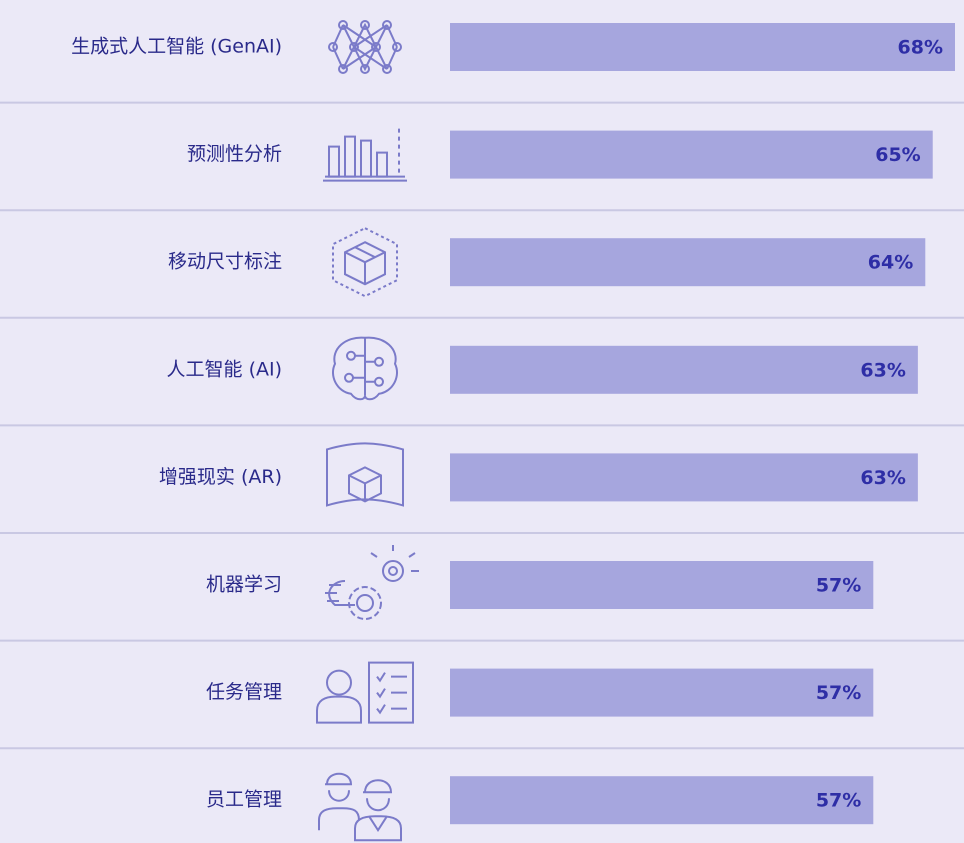 The width and height of the screenshot is (964, 843). What do you see at coordinates (234, 154) in the screenshot?
I see `category-label: 预测性分析` at bounding box center [234, 154].